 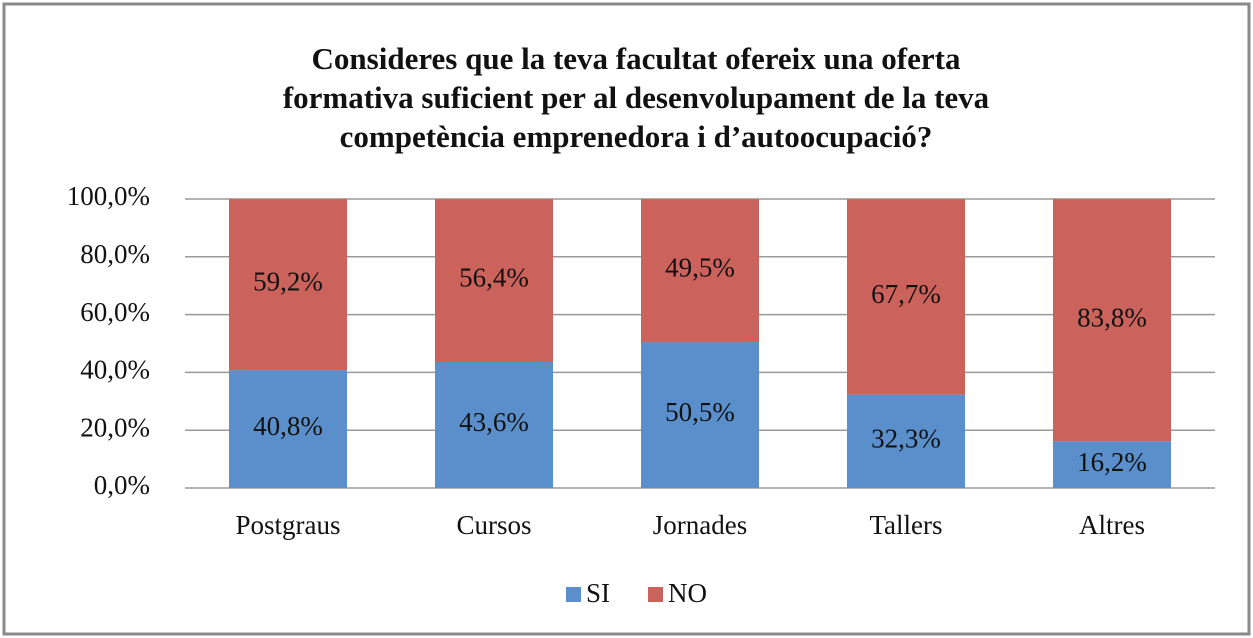 I want to click on legend-label: SI, so click(x=598, y=593).